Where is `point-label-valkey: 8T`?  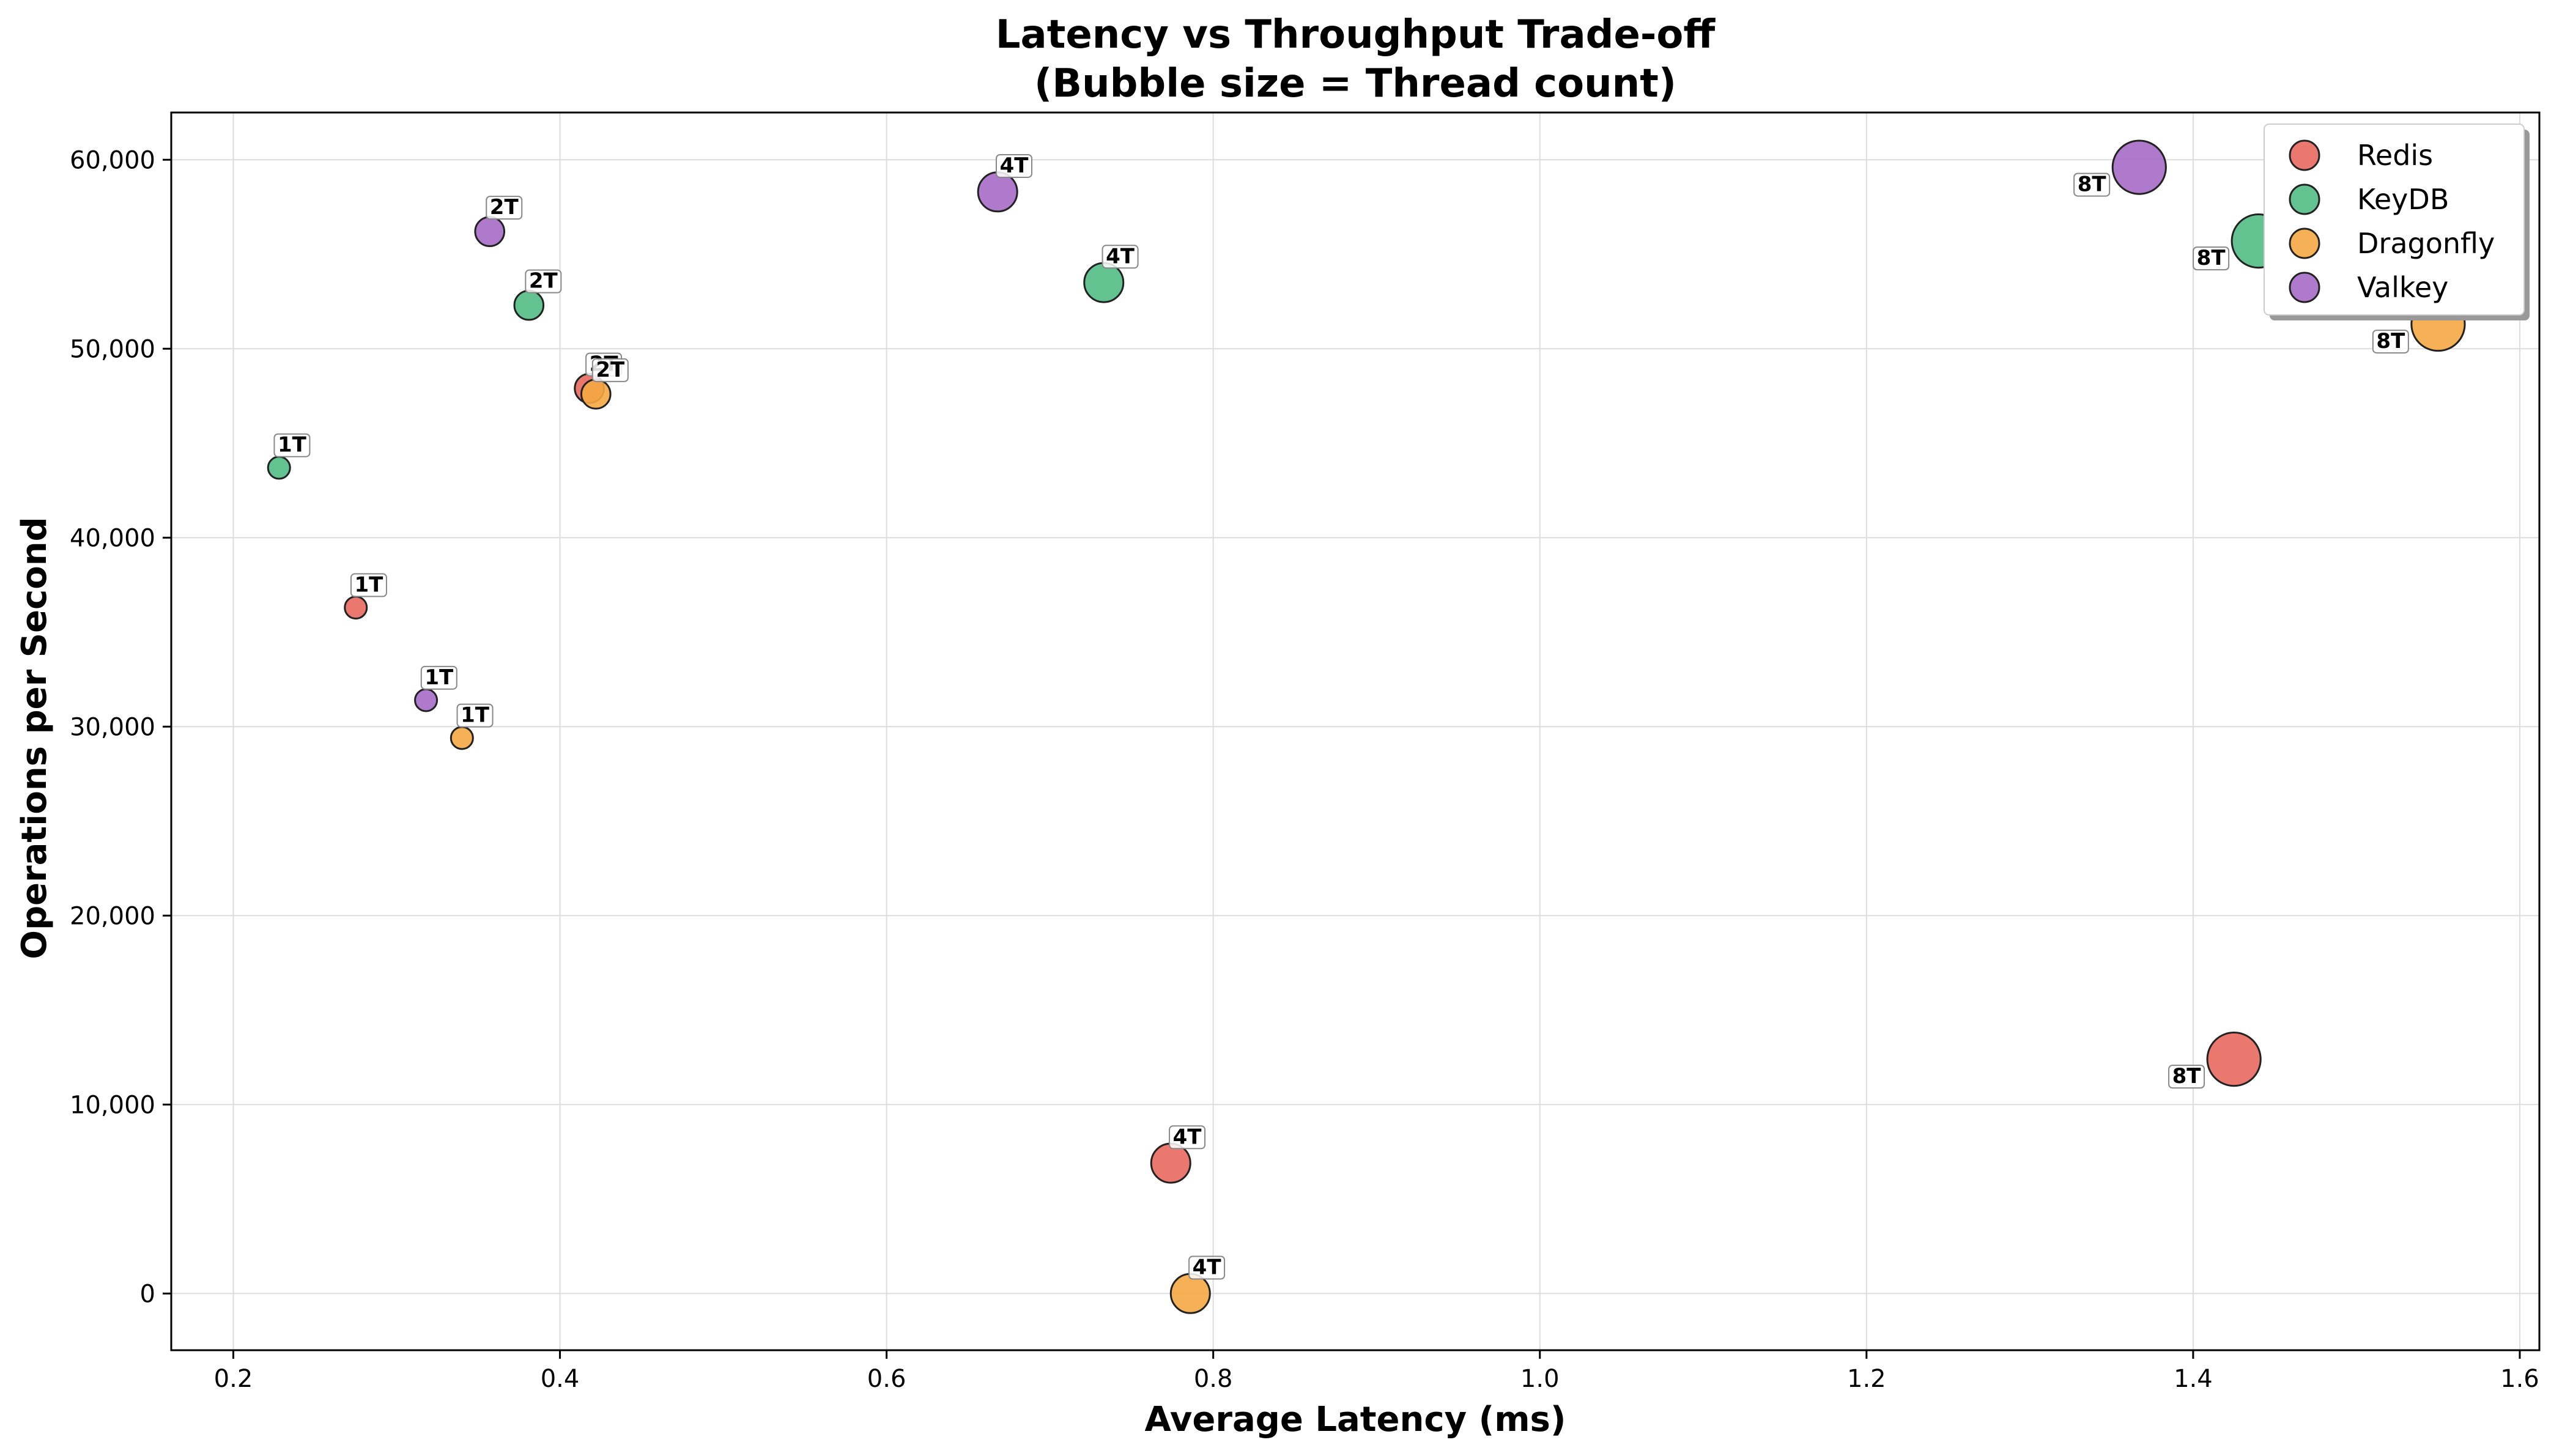
point-label-valkey: 8T is located at coordinates (2092, 184).